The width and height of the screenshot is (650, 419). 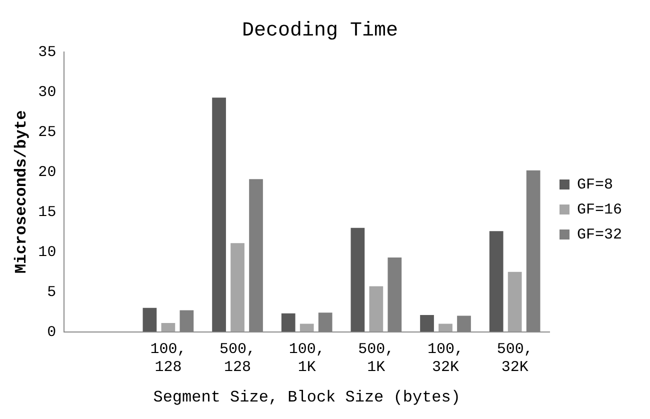 What do you see at coordinates (306, 397) in the screenshot?
I see `x-axis-title: Segment Size, Block Size (bytes)` at bounding box center [306, 397].